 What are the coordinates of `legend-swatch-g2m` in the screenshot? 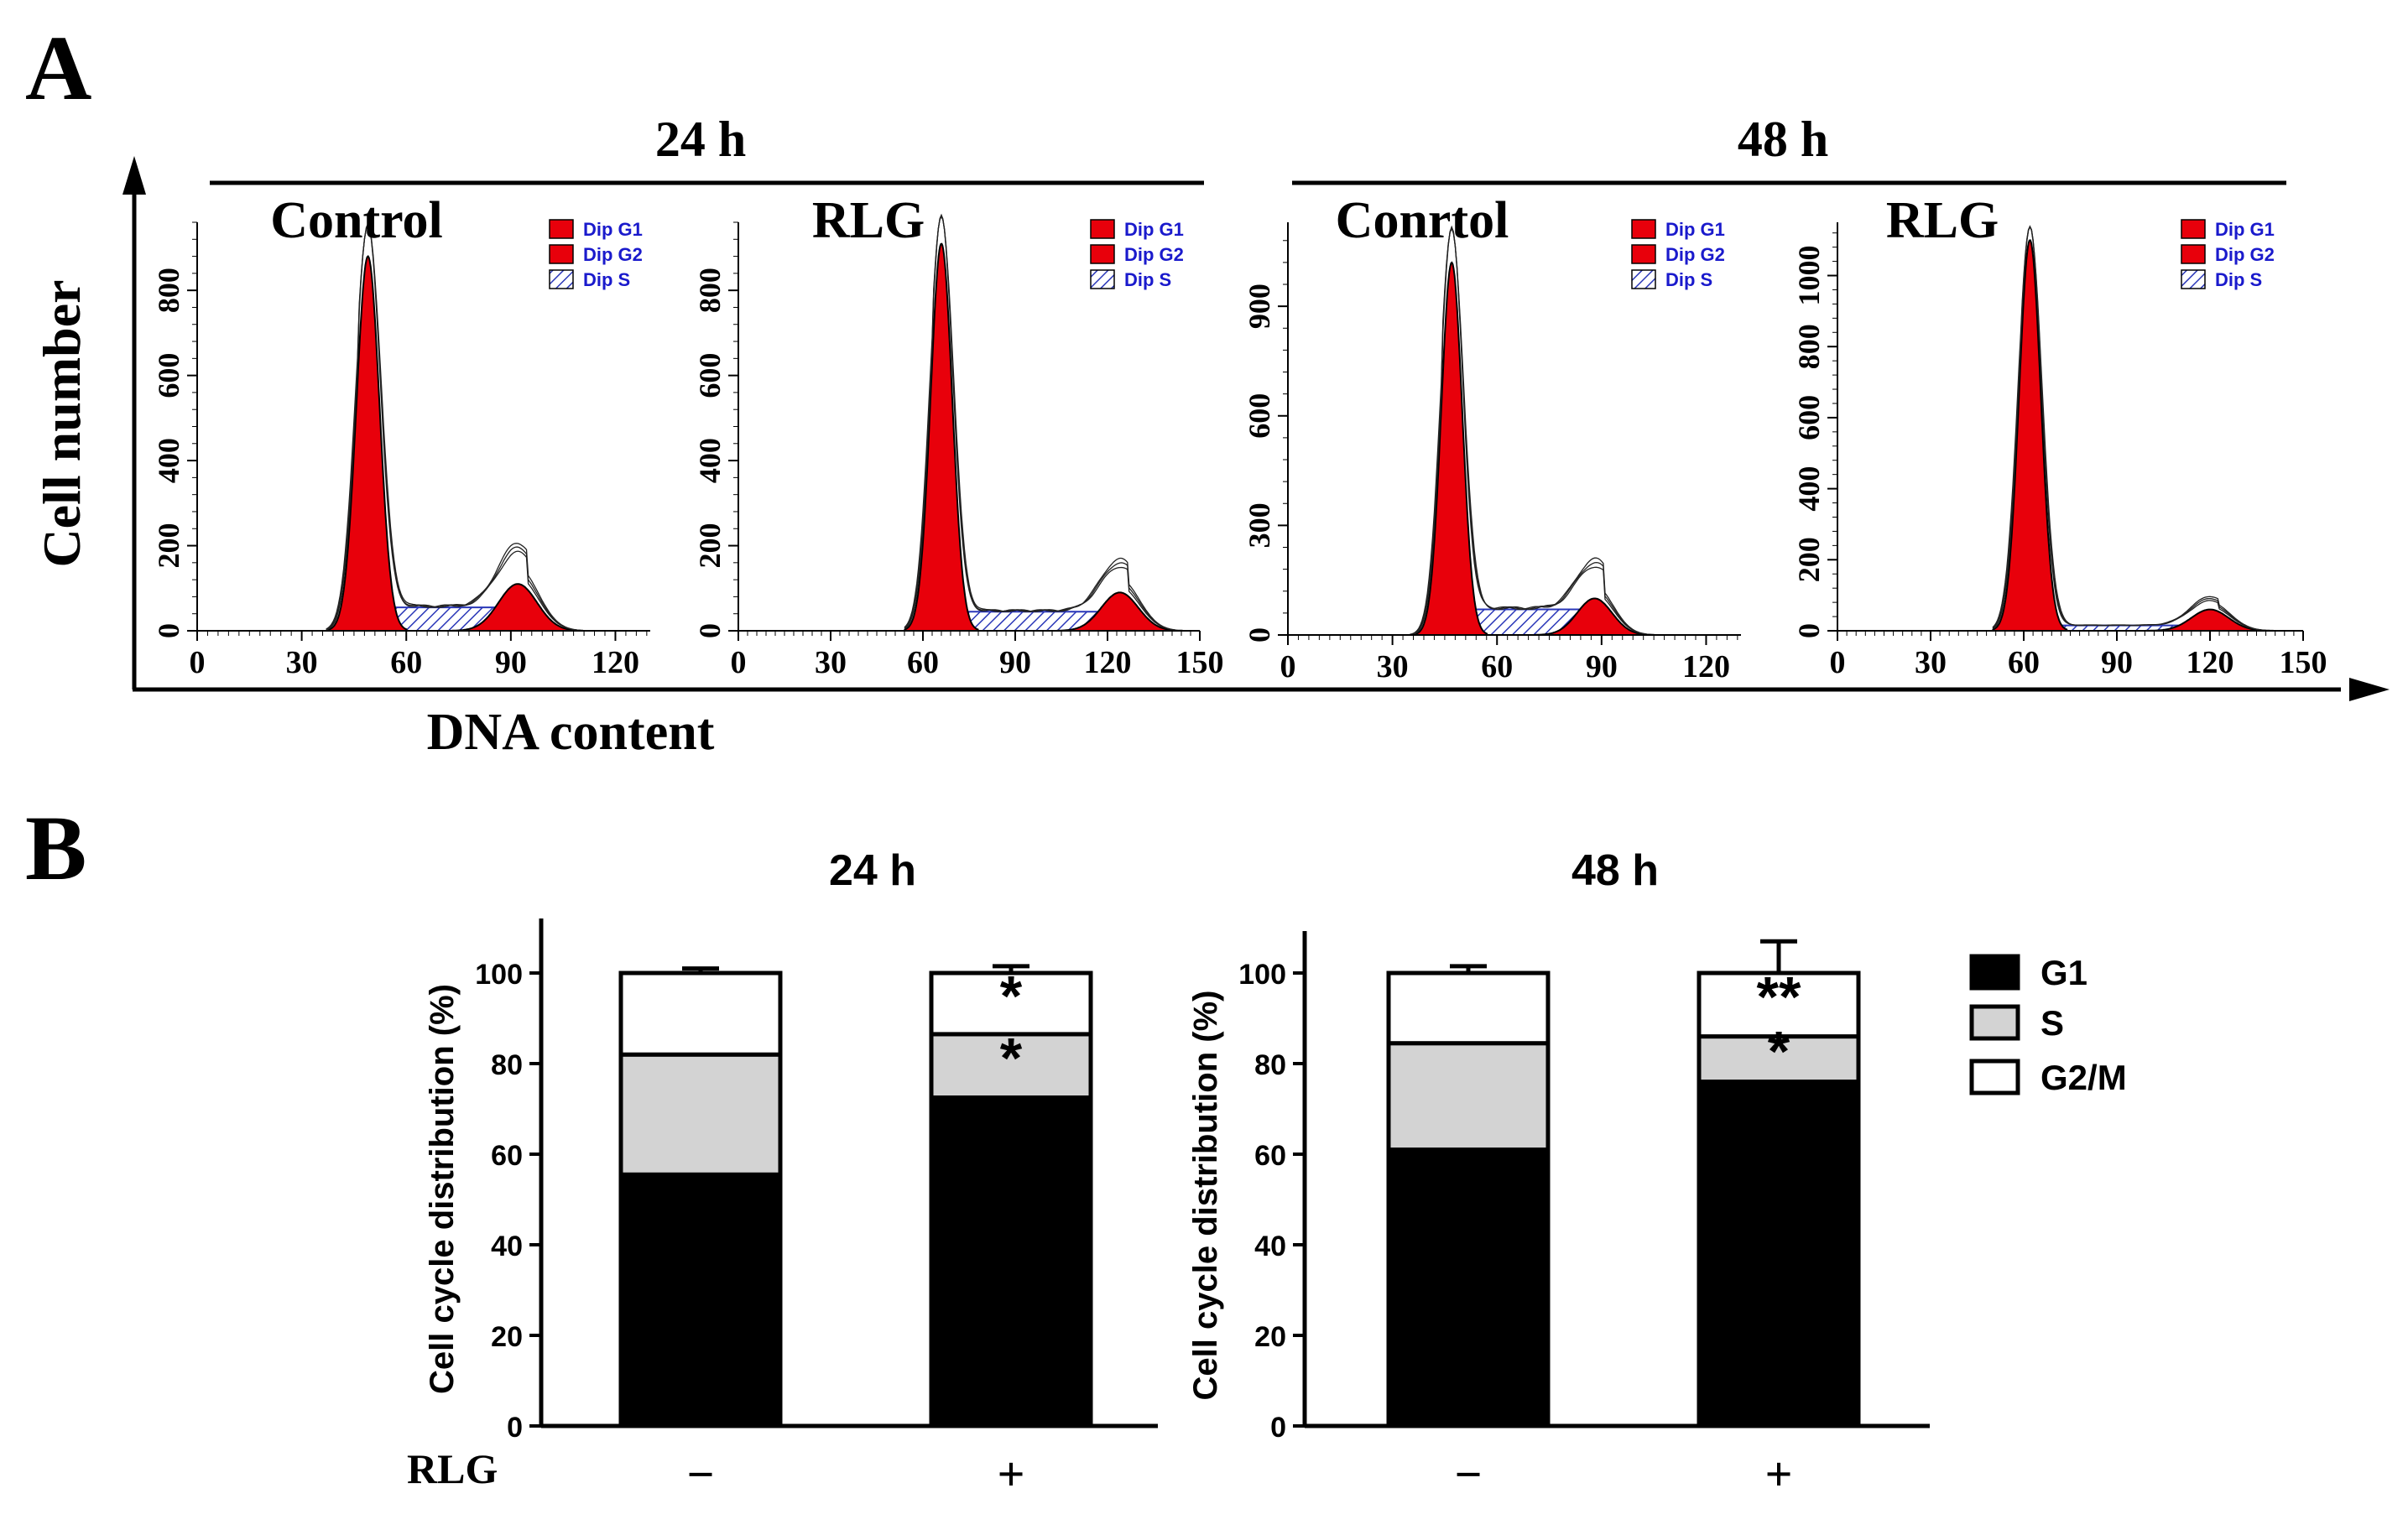 It's located at (1994, 1077).